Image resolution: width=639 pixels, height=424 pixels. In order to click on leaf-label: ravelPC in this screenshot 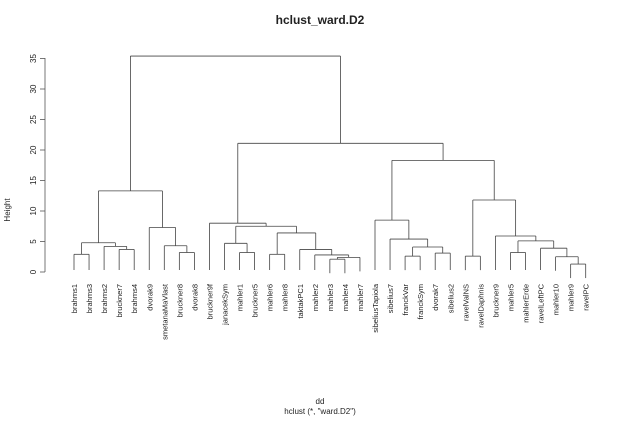, I will do `click(586, 296)`.